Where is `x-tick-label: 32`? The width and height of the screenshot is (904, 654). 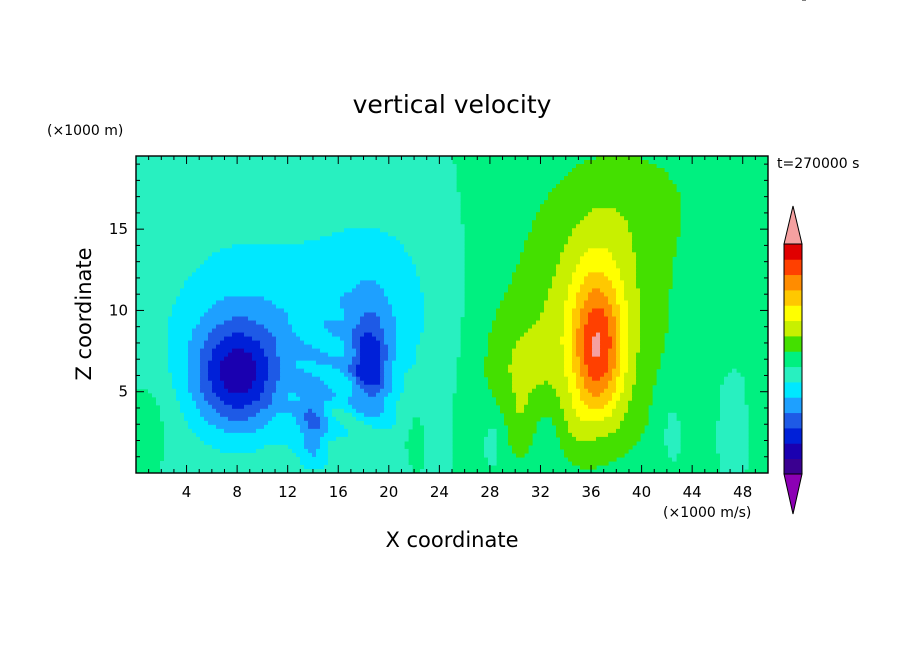
x-tick-label: 32 is located at coordinates (540, 492).